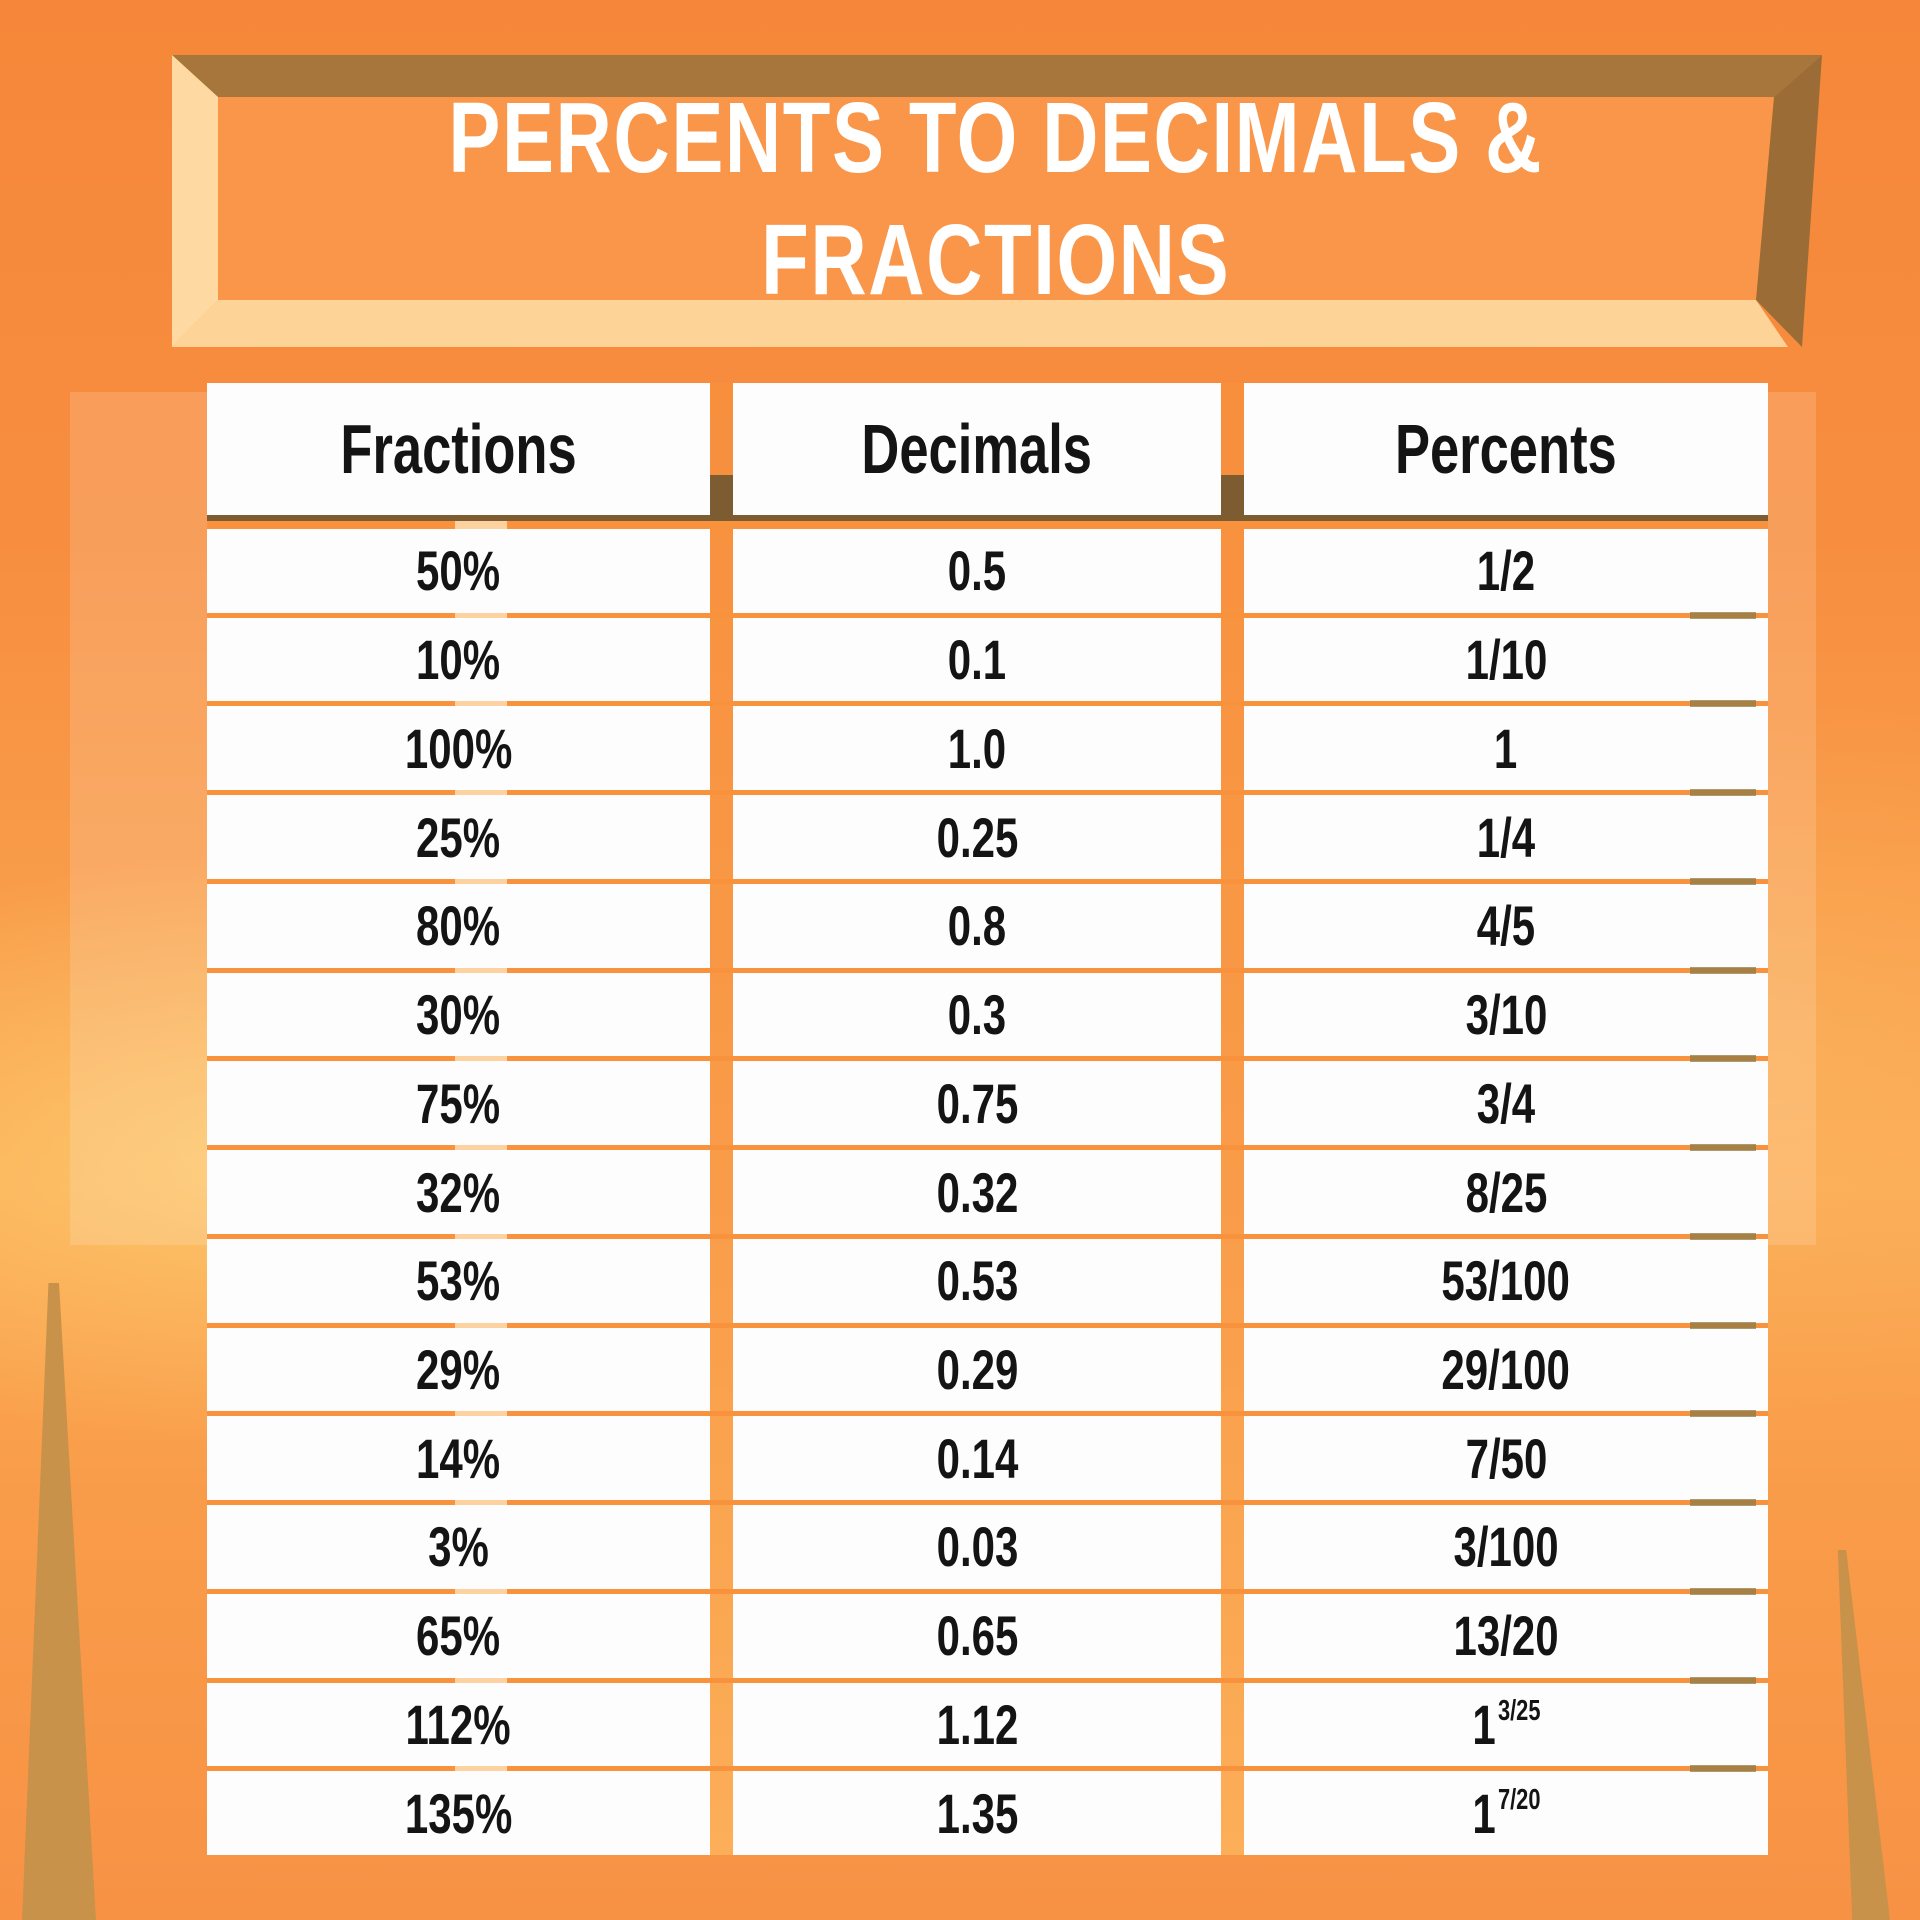  I want to click on banner-frame-inner-panel, so click(996, 198).